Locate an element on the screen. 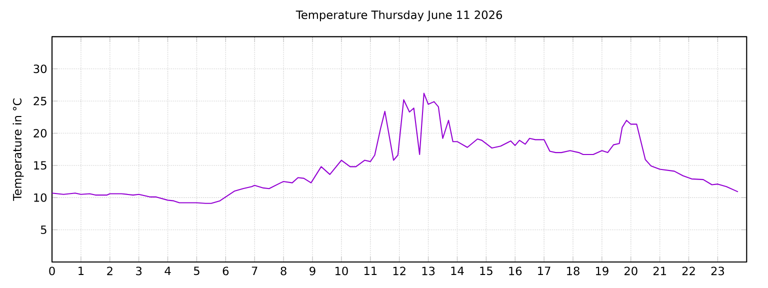 This screenshot has height=288, width=768. x-tick-label: 20 is located at coordinates (631, 271).